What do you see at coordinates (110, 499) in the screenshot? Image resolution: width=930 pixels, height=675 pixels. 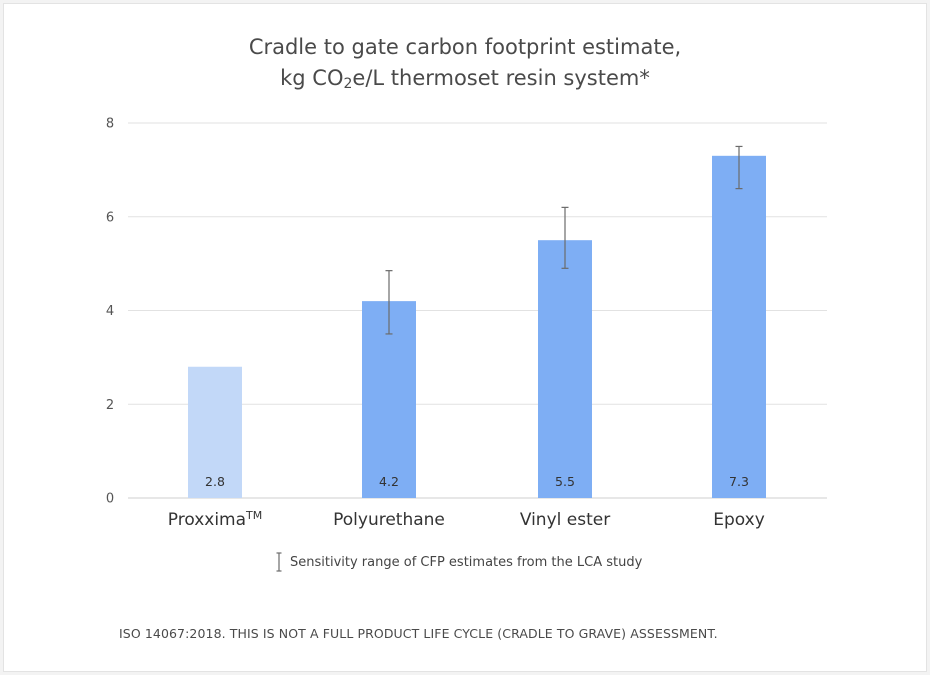 I see `y-tick-label: 0` at bounding box center [110, 499].